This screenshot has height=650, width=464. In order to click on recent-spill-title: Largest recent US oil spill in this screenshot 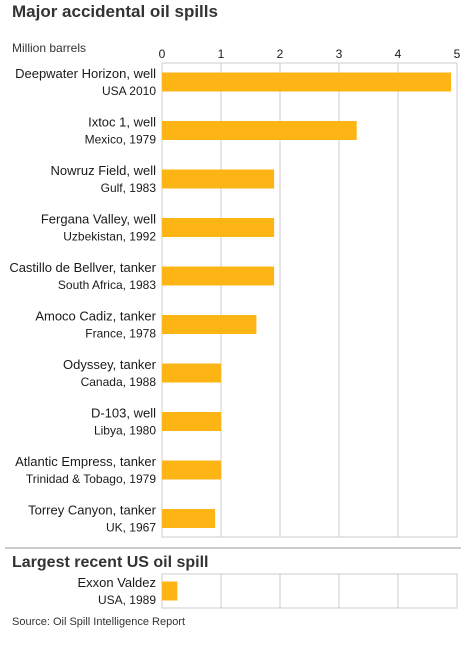, I will do `click(110, 562)`.